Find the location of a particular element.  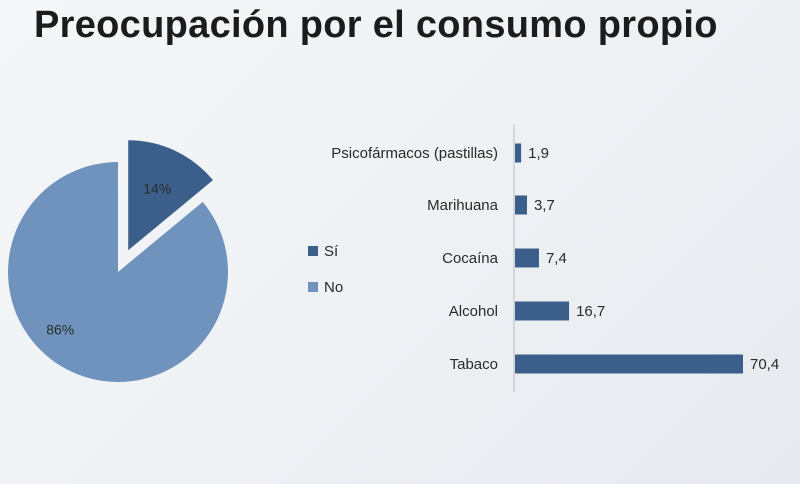

pie-slice-label: 86% is located at coordinates (60, 329).